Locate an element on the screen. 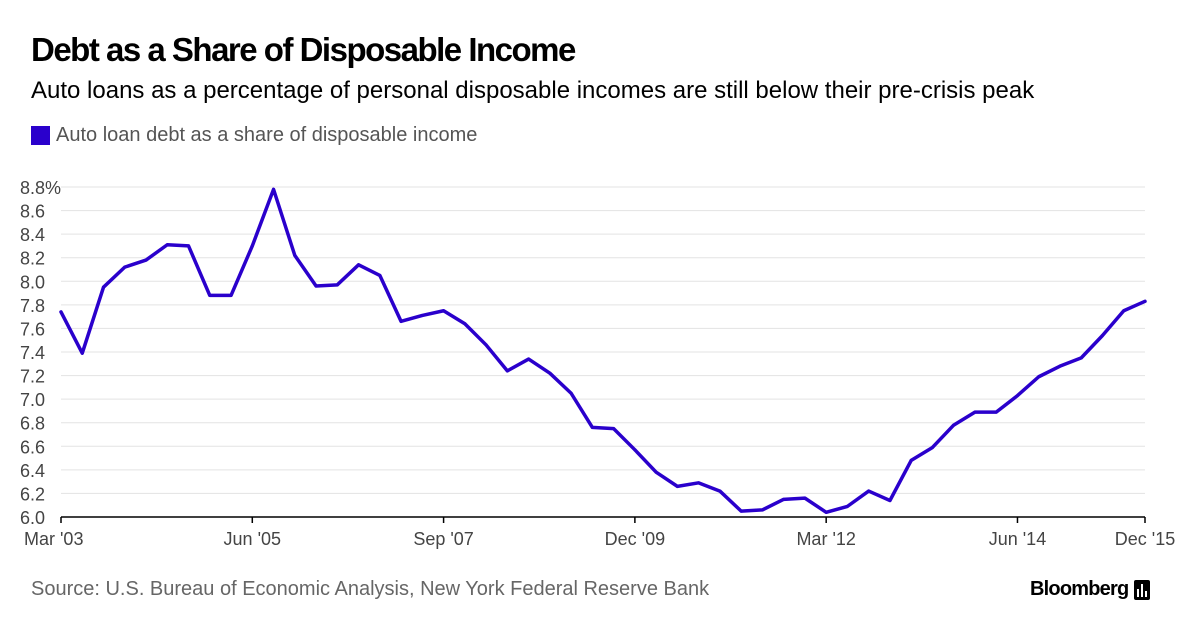  x-tick-label: Mar '03 is located at coordinates (53, 539).